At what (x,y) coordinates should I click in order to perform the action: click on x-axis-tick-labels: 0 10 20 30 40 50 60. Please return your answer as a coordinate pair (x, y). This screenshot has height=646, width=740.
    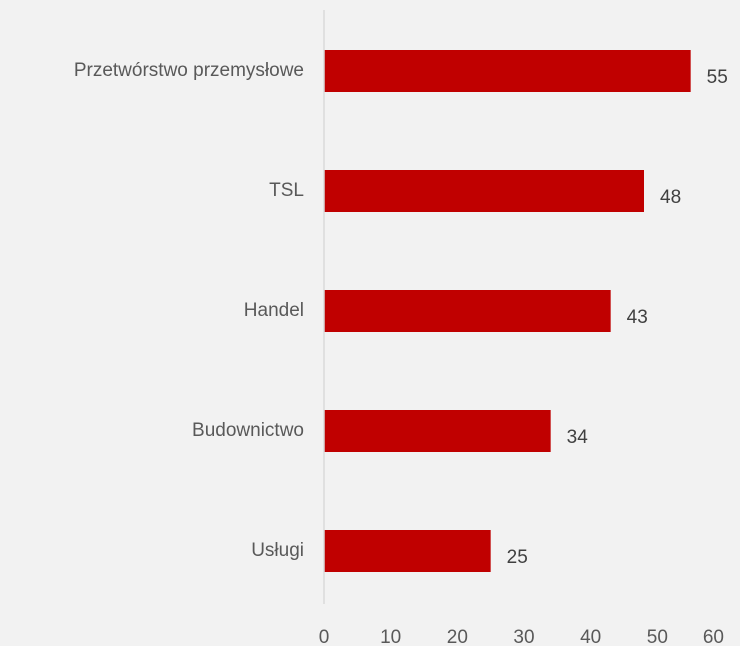
    Looking at the image, I should click on (521, 636).